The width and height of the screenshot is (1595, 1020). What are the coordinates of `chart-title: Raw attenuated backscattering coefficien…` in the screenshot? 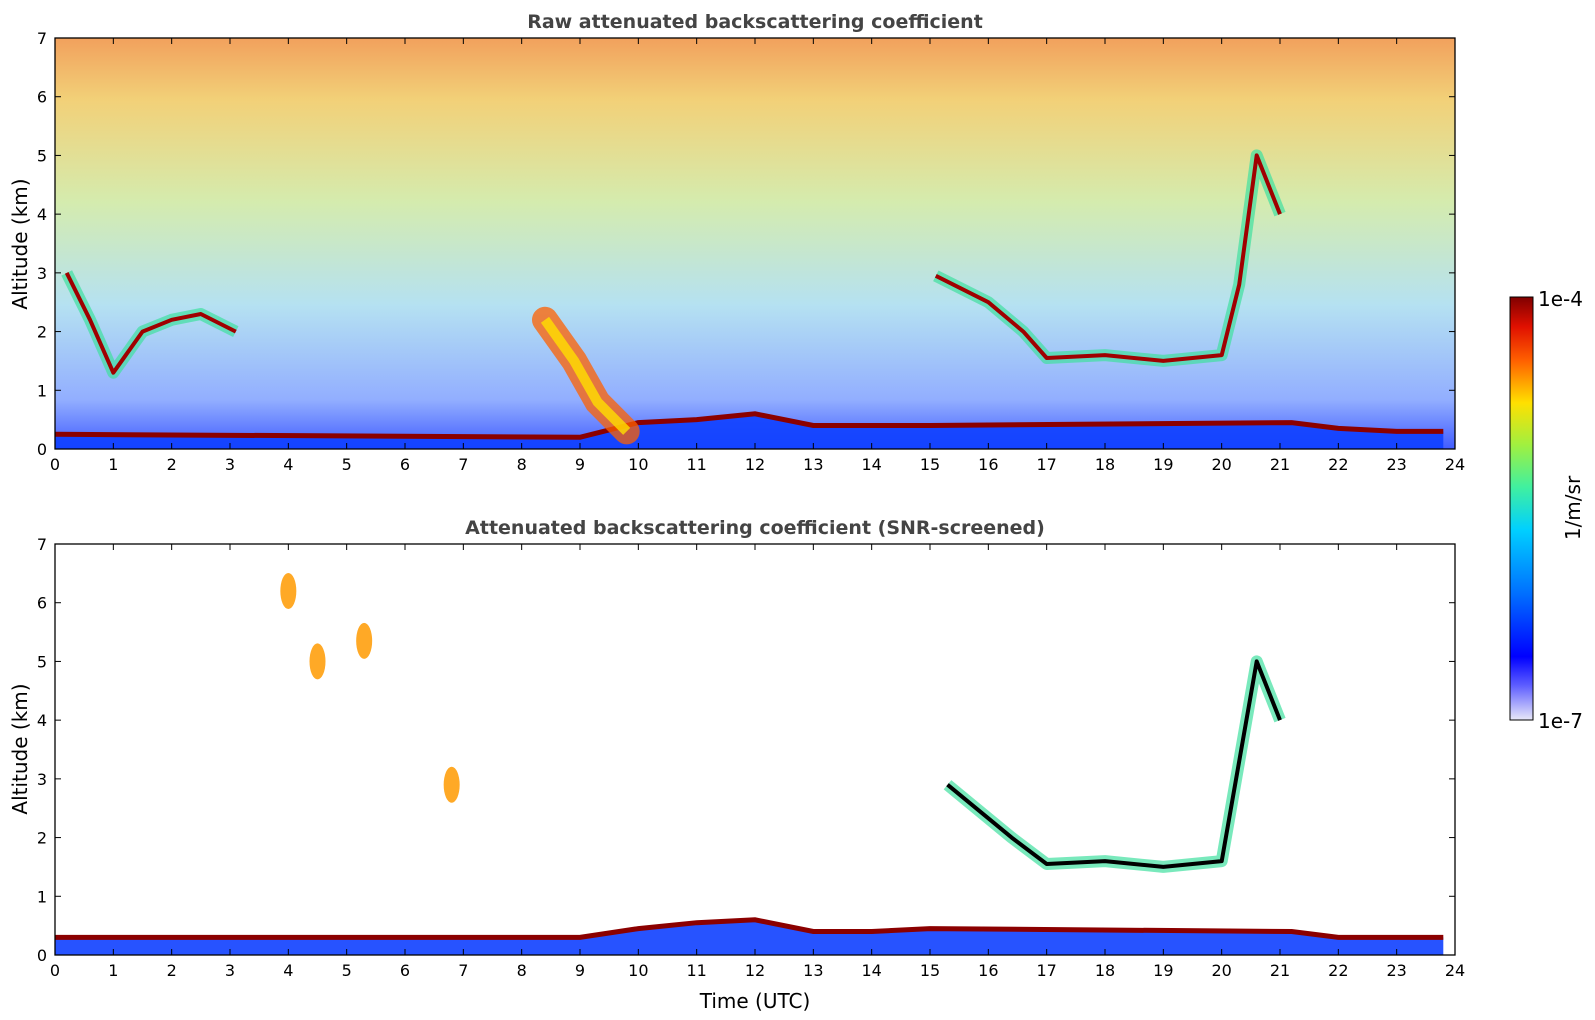 It's located at (755, 22).